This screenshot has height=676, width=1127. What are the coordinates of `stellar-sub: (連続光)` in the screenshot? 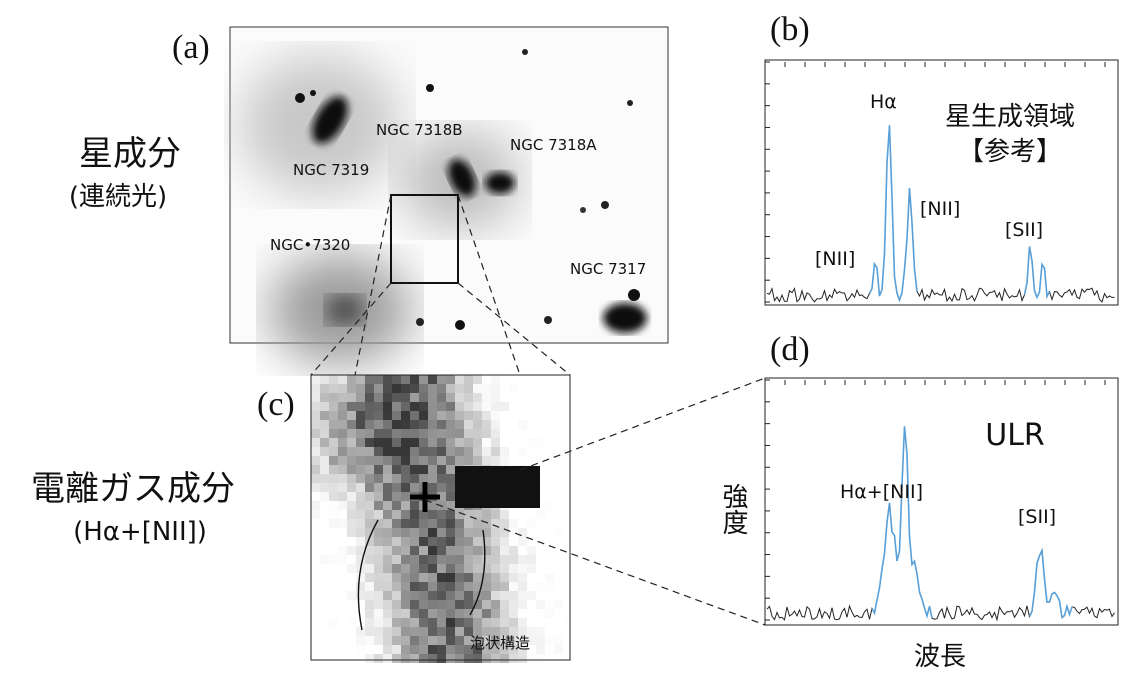 It's located at (118, 197).